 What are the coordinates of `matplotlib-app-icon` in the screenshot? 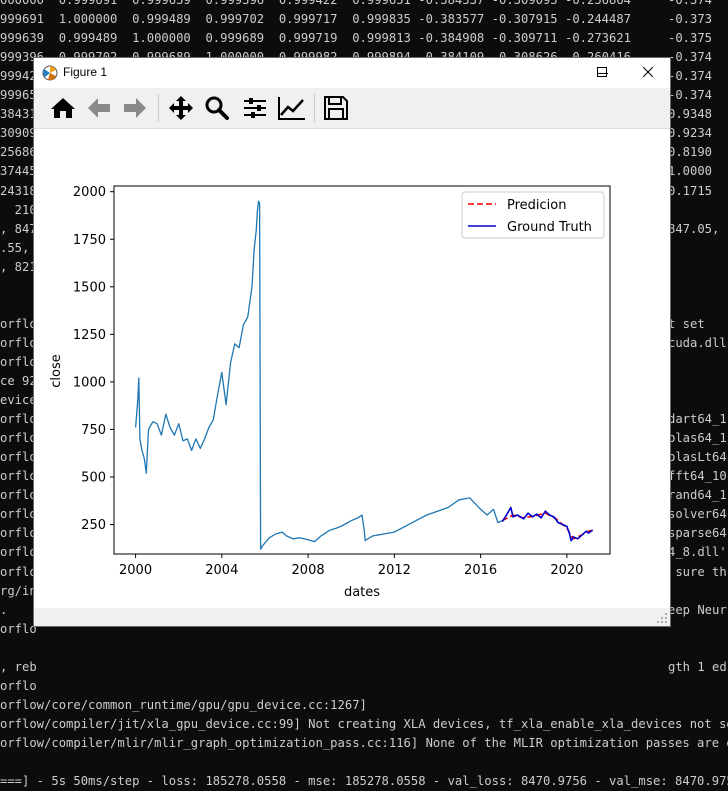 It's located at (50, 73).